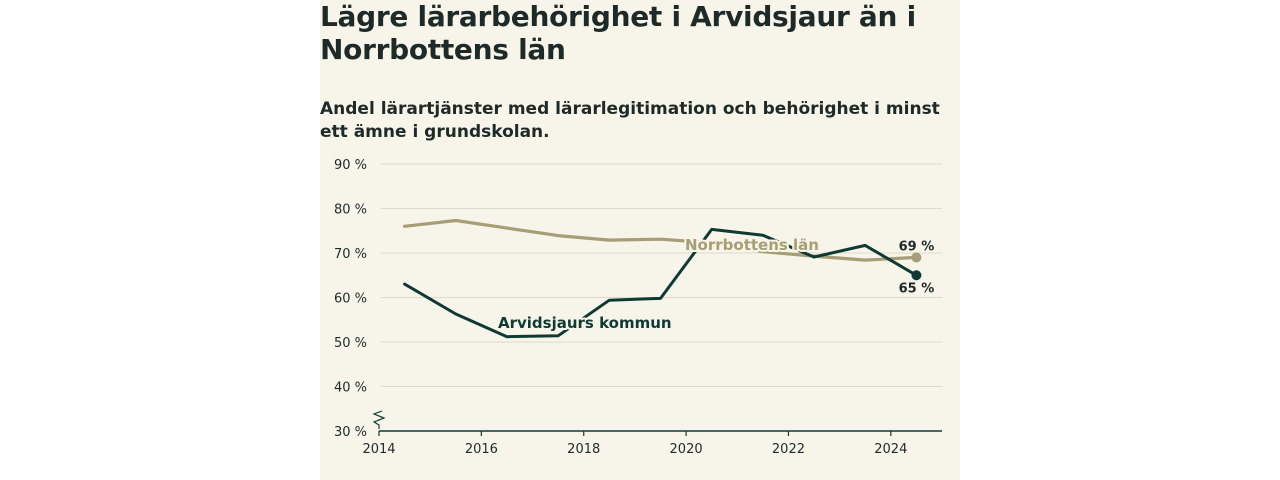  What do you see at coordinates (350, 254) in the screenshot?
I see `y-tick-label: 70 %` at bounding box center [350, 254].